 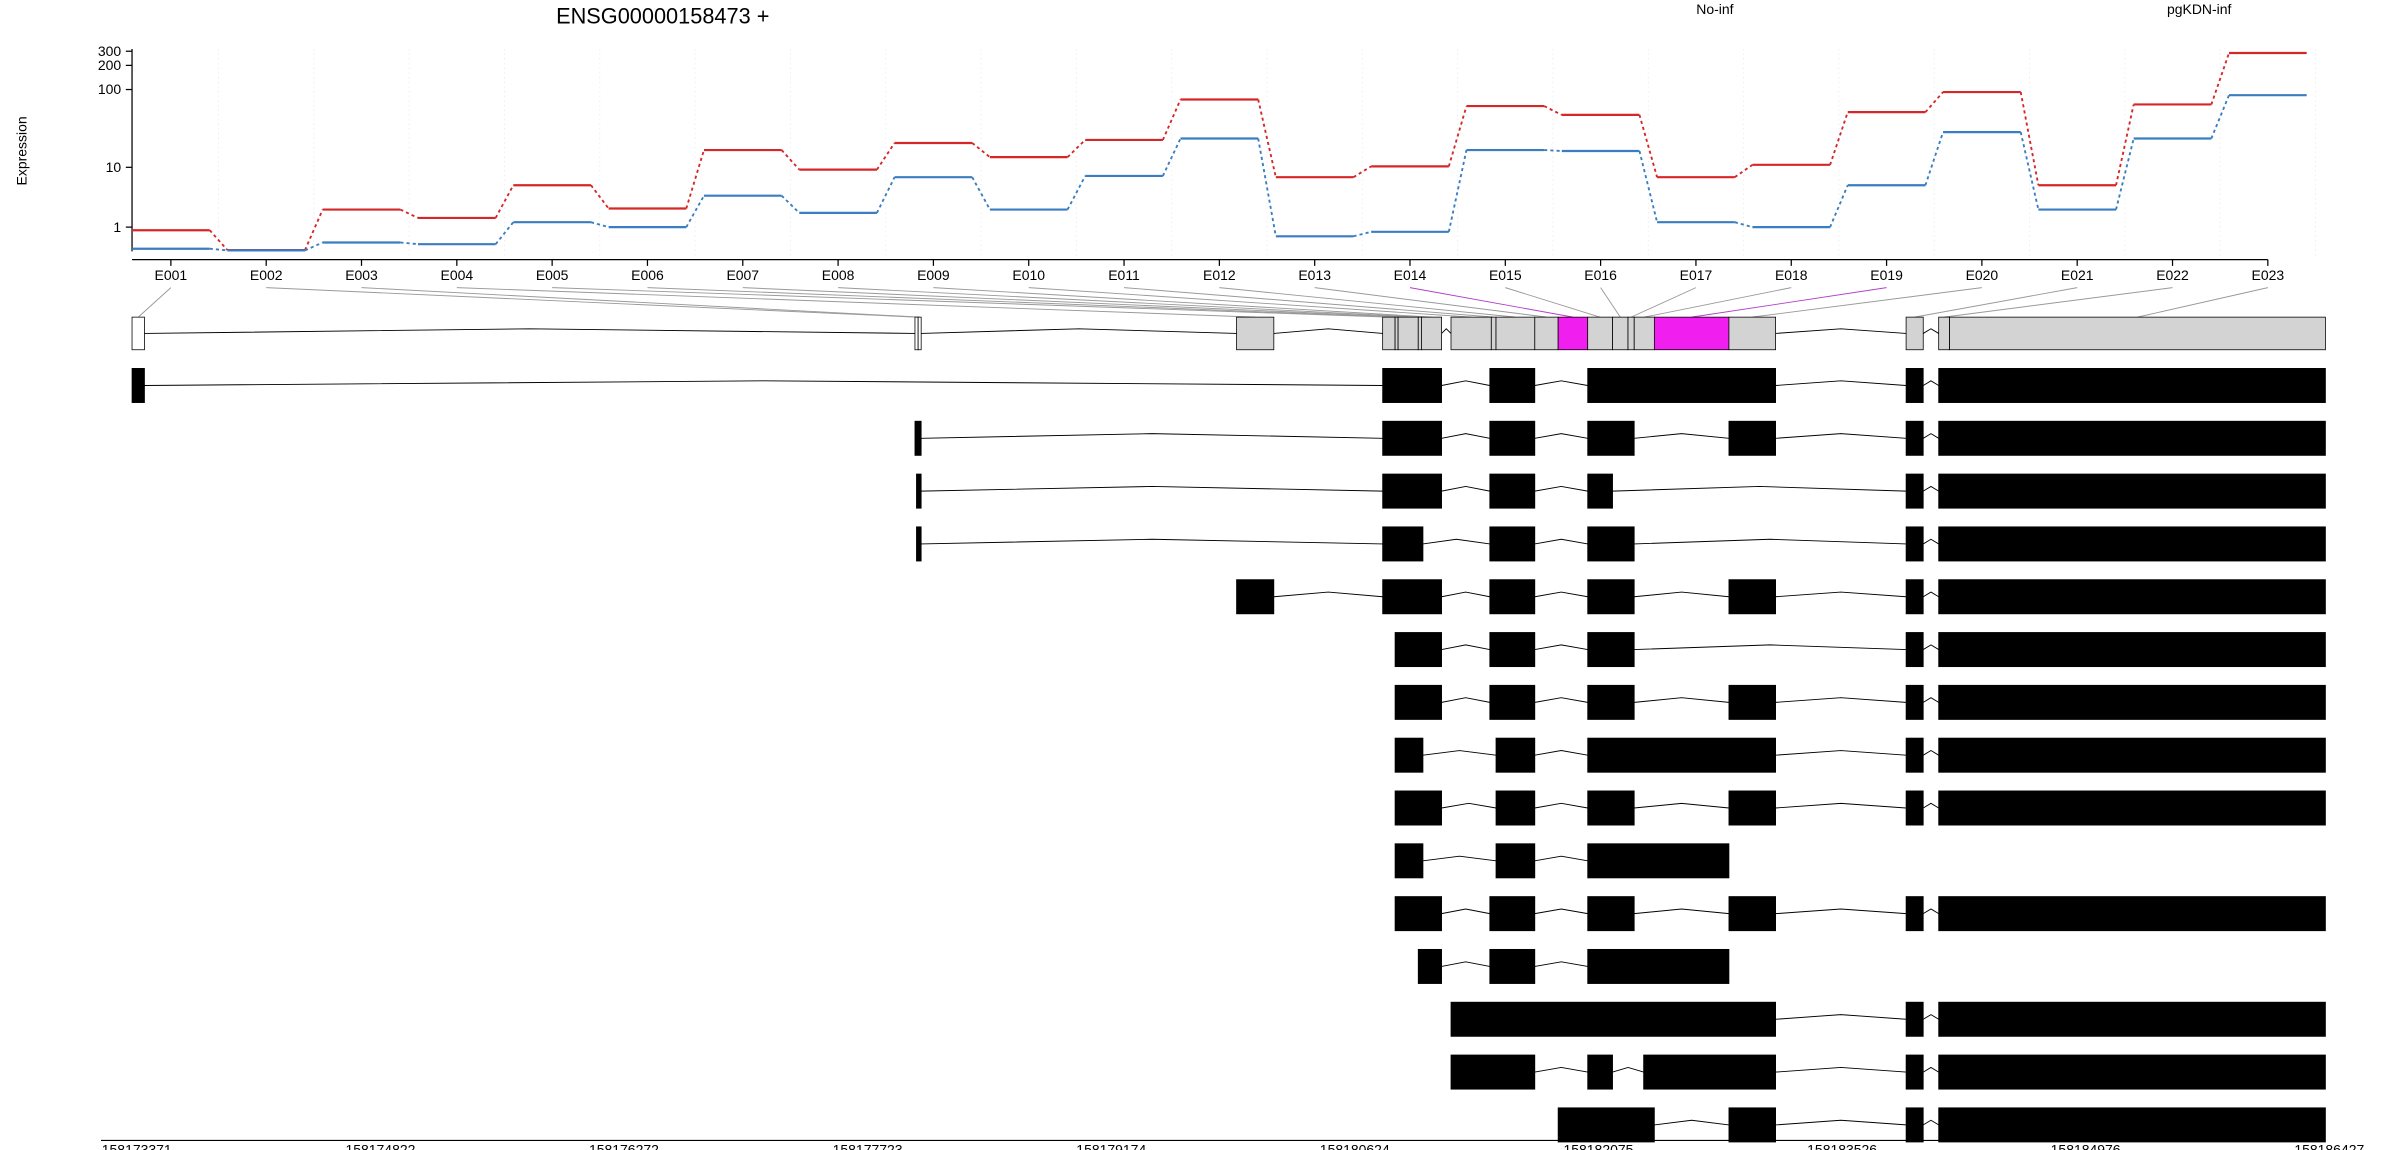 What do you see at coordinates (21, 150) in the screenshot?
I see `y-axis-label: Expression` at bounding box center [21, 150].